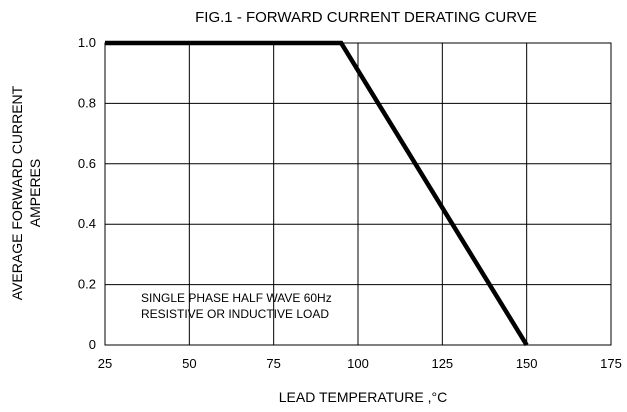 The image size is (627, 412). Describe the element at coordinates (611, 363) in the screenshot. I see `x-tick-label: 175` at that location.